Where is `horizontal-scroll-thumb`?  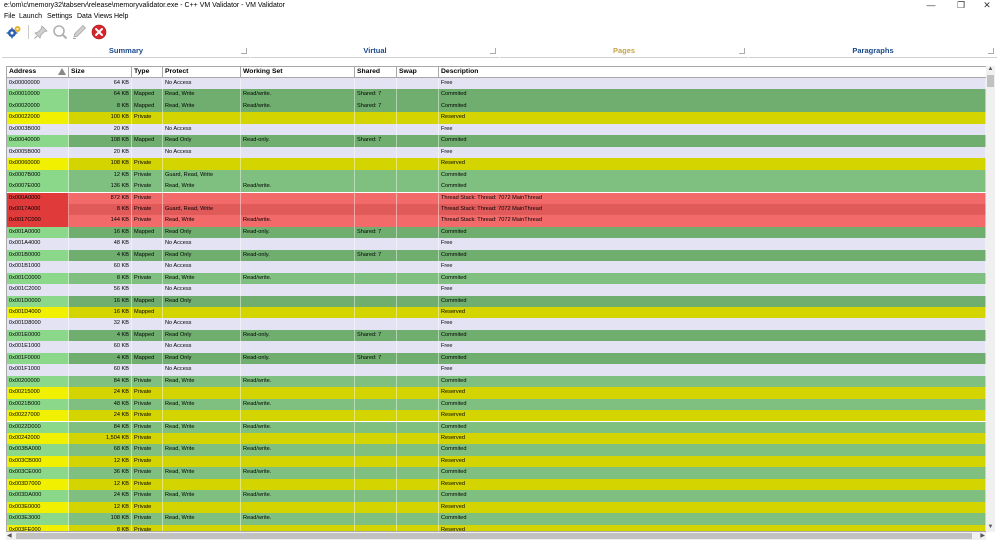
horizontal-scroll-thumb is located at coordinates (494, 536).